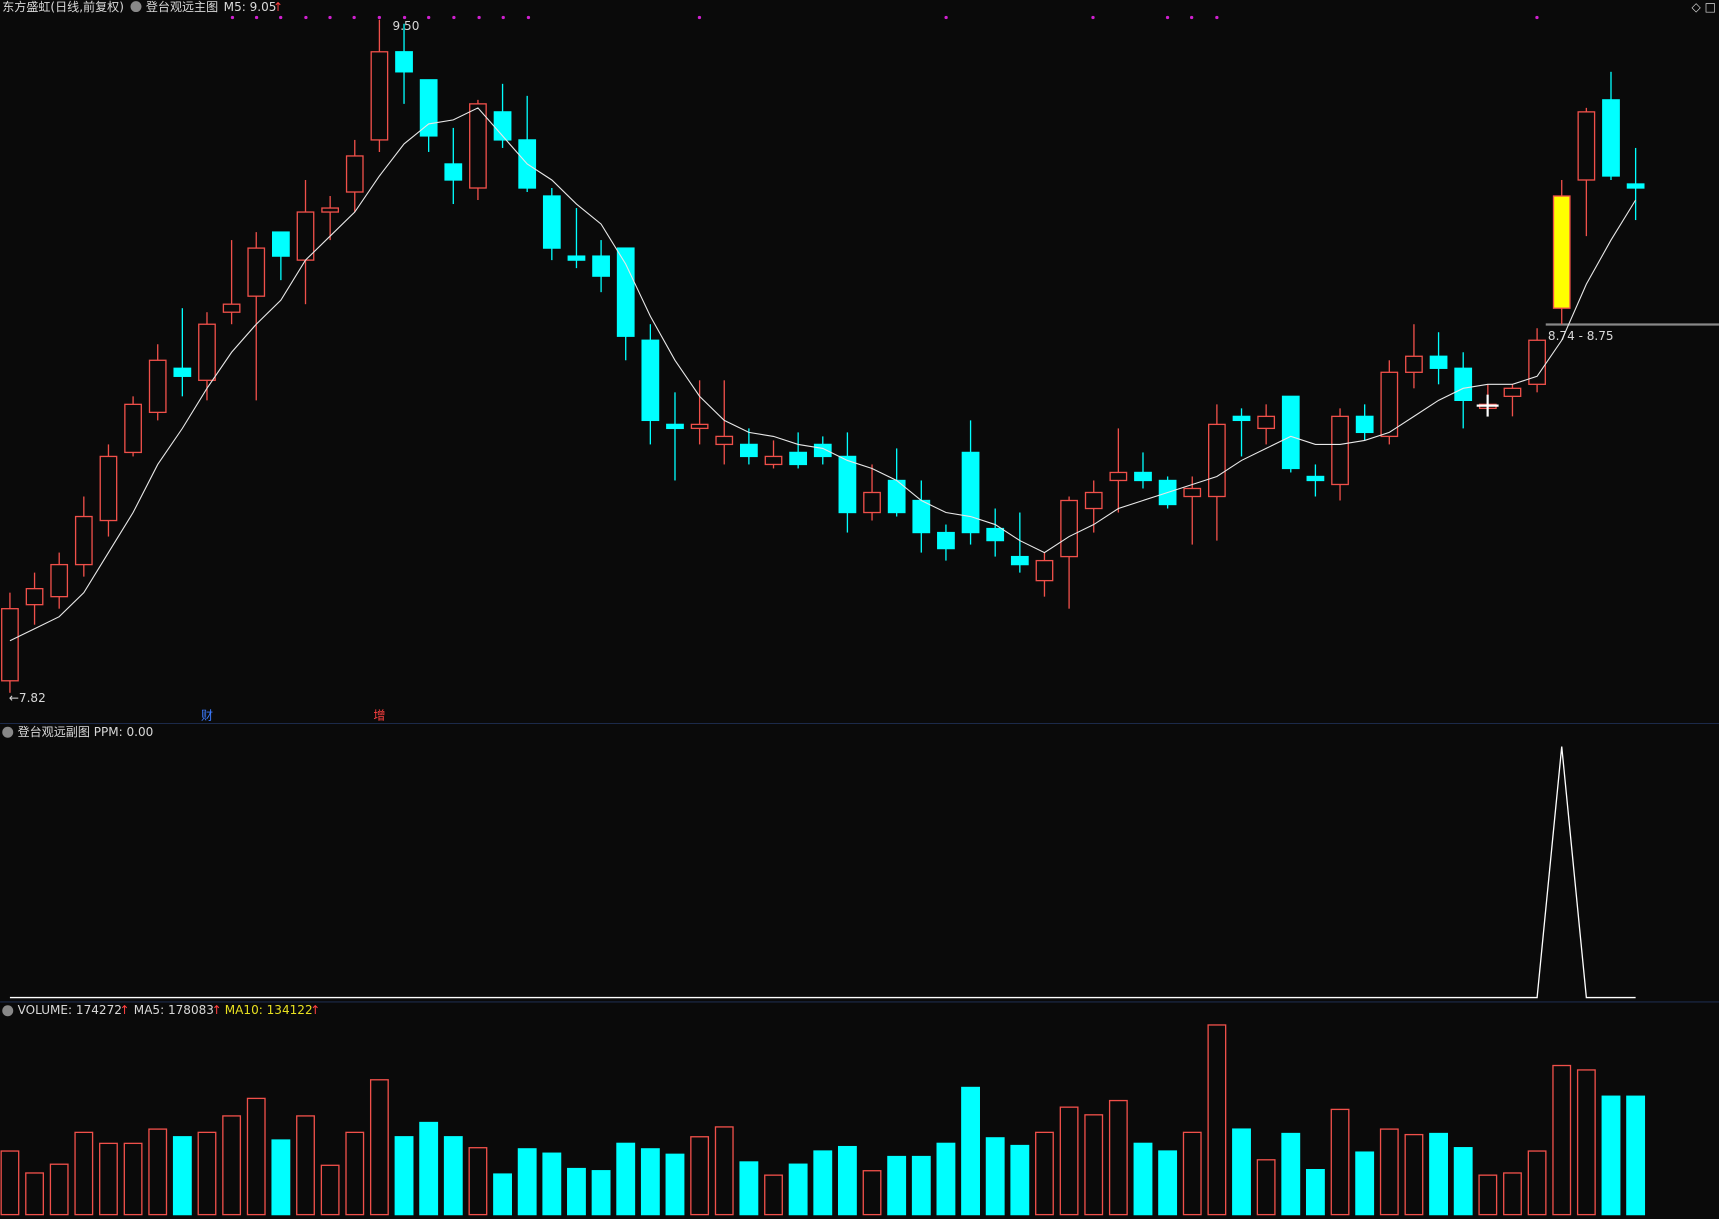 This screenshot has width=1719, height=1219. I want to click on low-label: ←7.82, so click(27, 698).